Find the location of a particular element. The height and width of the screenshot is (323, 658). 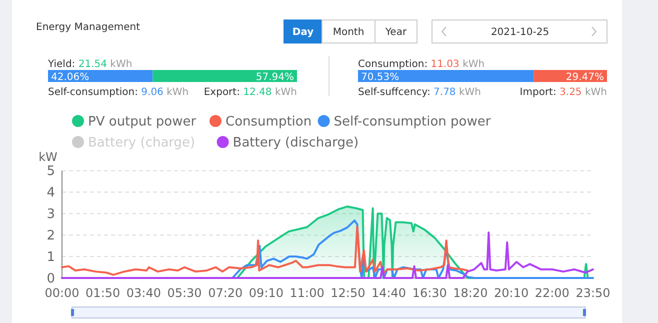

x-tick-label: 00:00 is located at coordinates (62, 293).